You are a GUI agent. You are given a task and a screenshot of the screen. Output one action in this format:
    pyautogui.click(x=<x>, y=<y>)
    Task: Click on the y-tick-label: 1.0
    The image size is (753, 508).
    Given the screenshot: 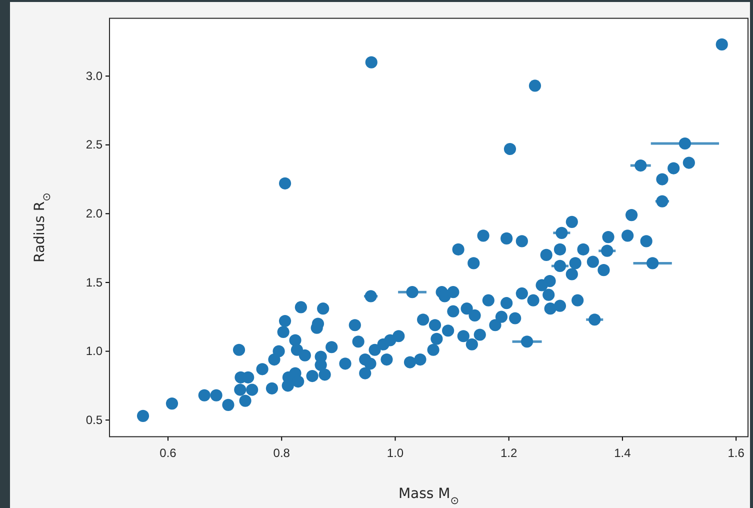 What is the action you would take?
    pyautogui.click(x=94, y=351)
    